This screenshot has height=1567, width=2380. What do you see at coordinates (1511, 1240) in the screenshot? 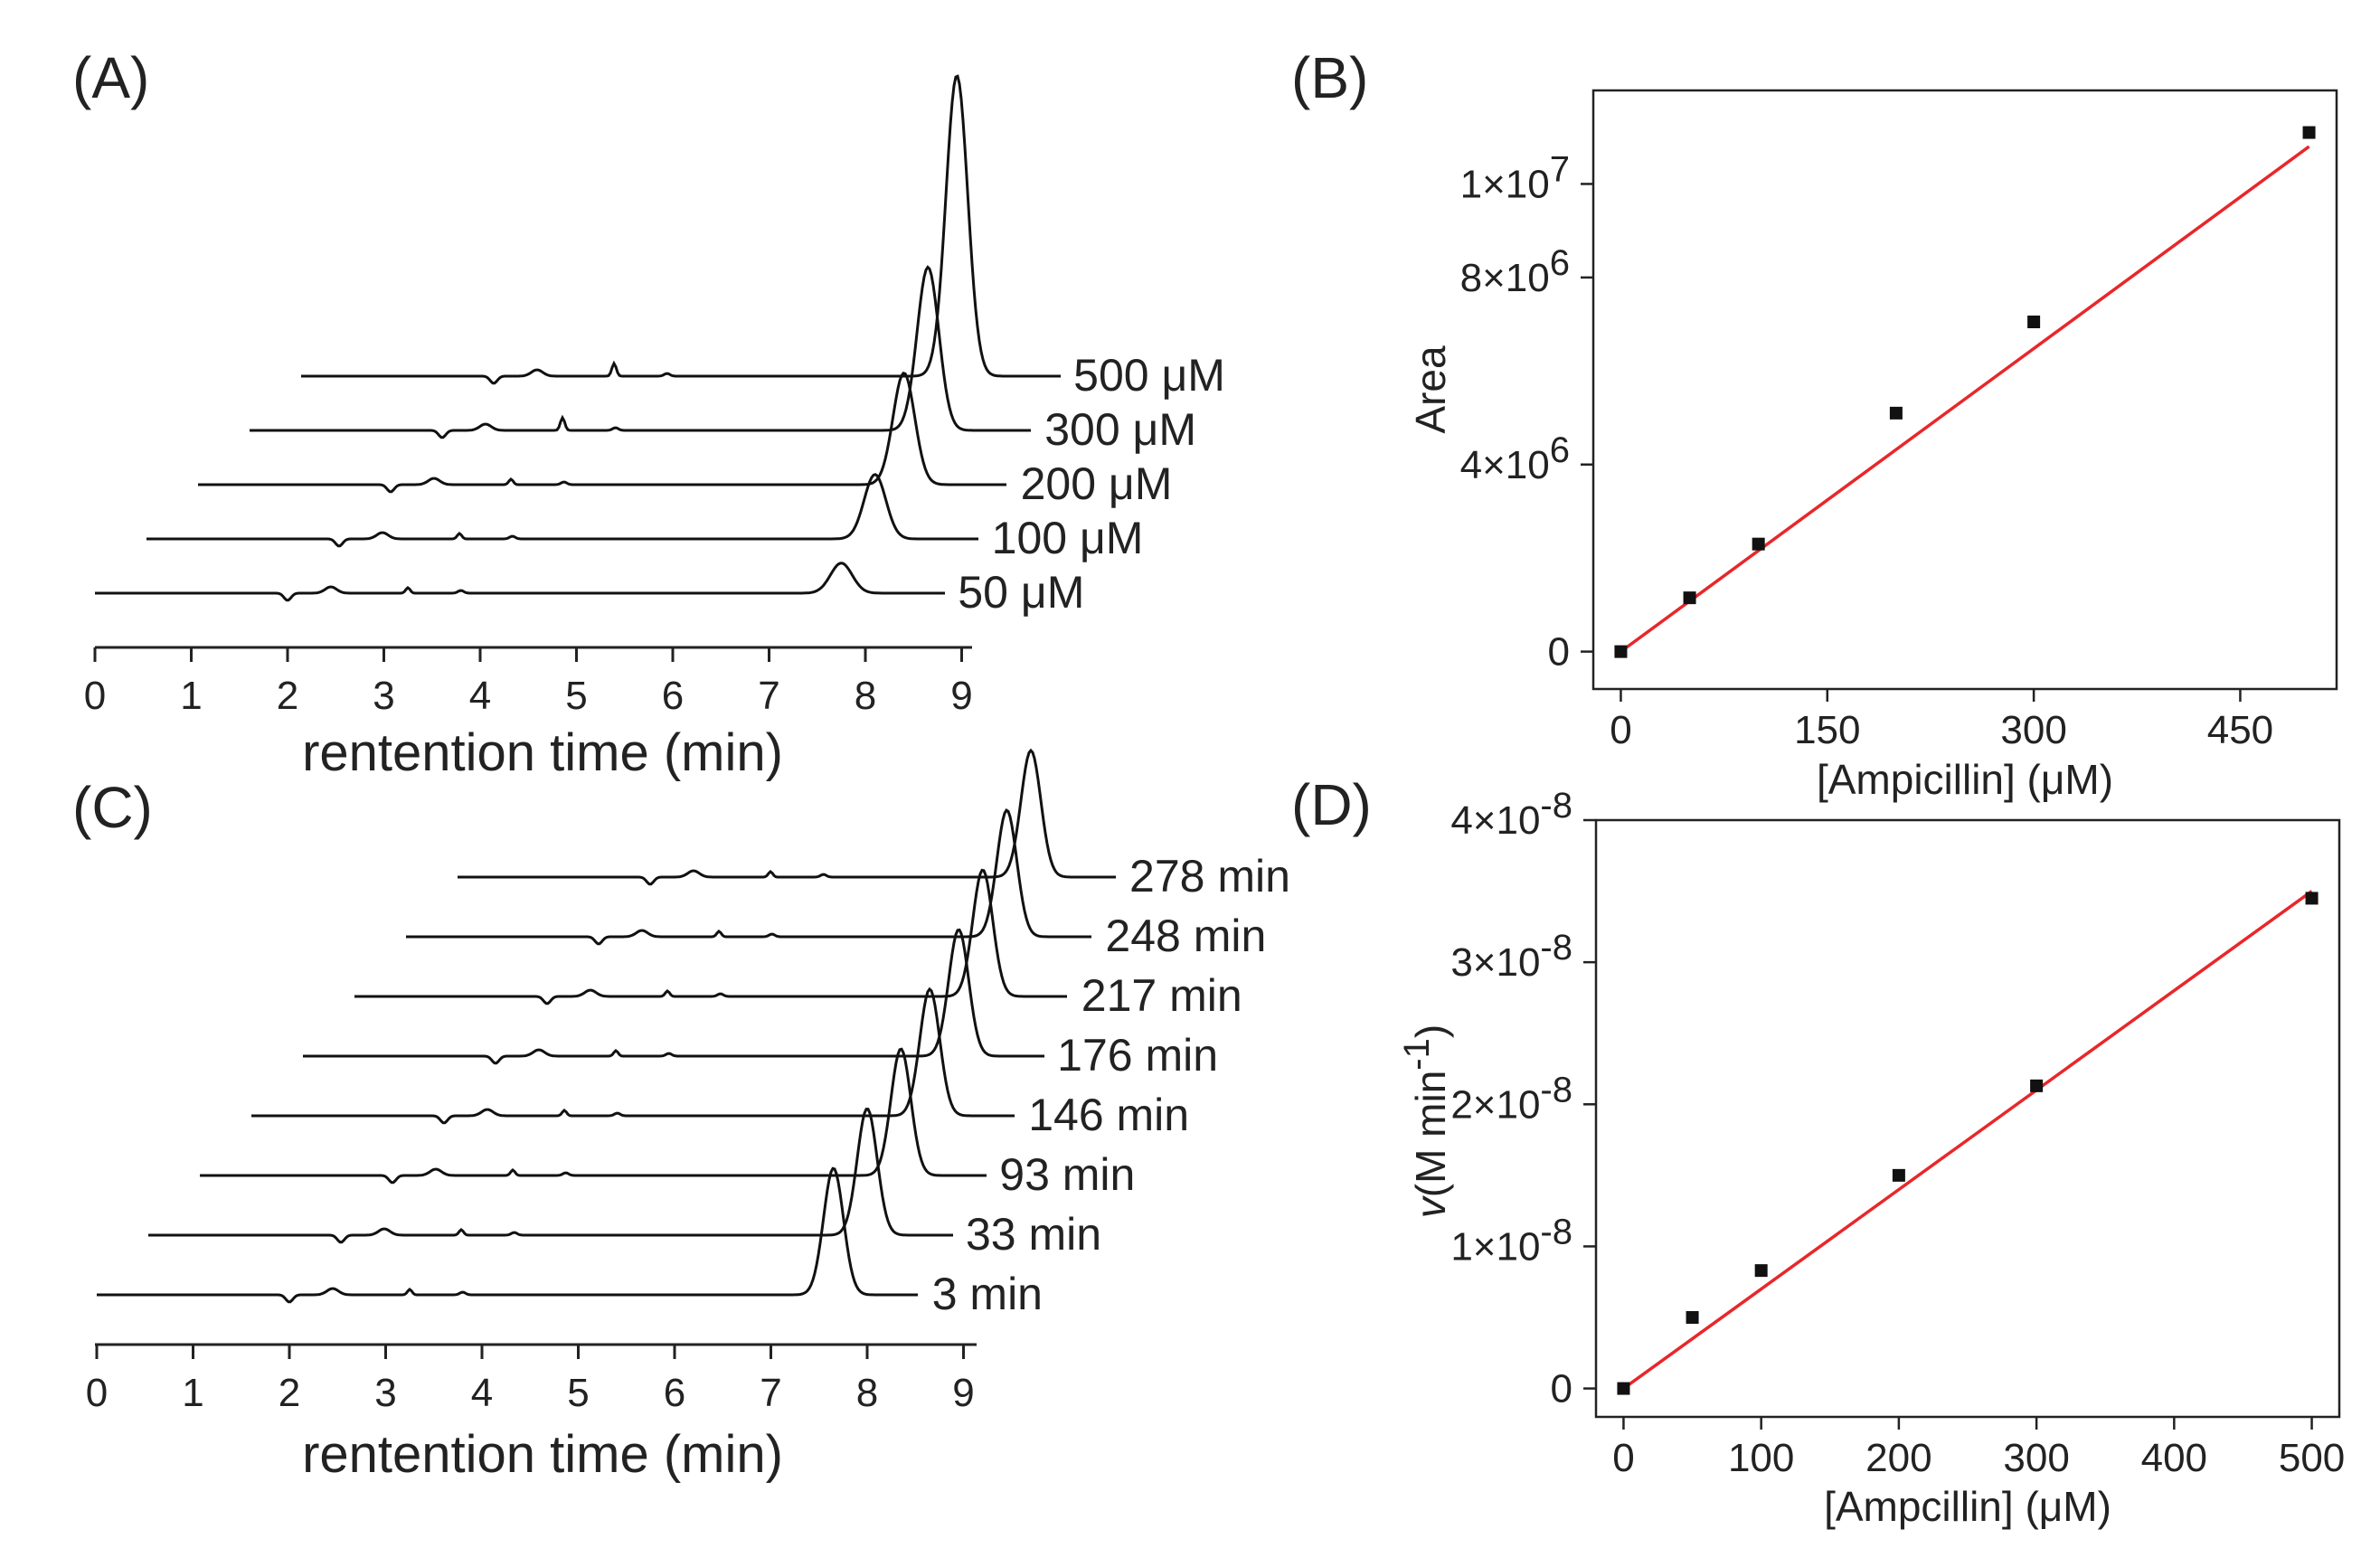
I see `panel-d-y-tick-label: 1×10⁻⁸` at bounding box center [1511, 1240].